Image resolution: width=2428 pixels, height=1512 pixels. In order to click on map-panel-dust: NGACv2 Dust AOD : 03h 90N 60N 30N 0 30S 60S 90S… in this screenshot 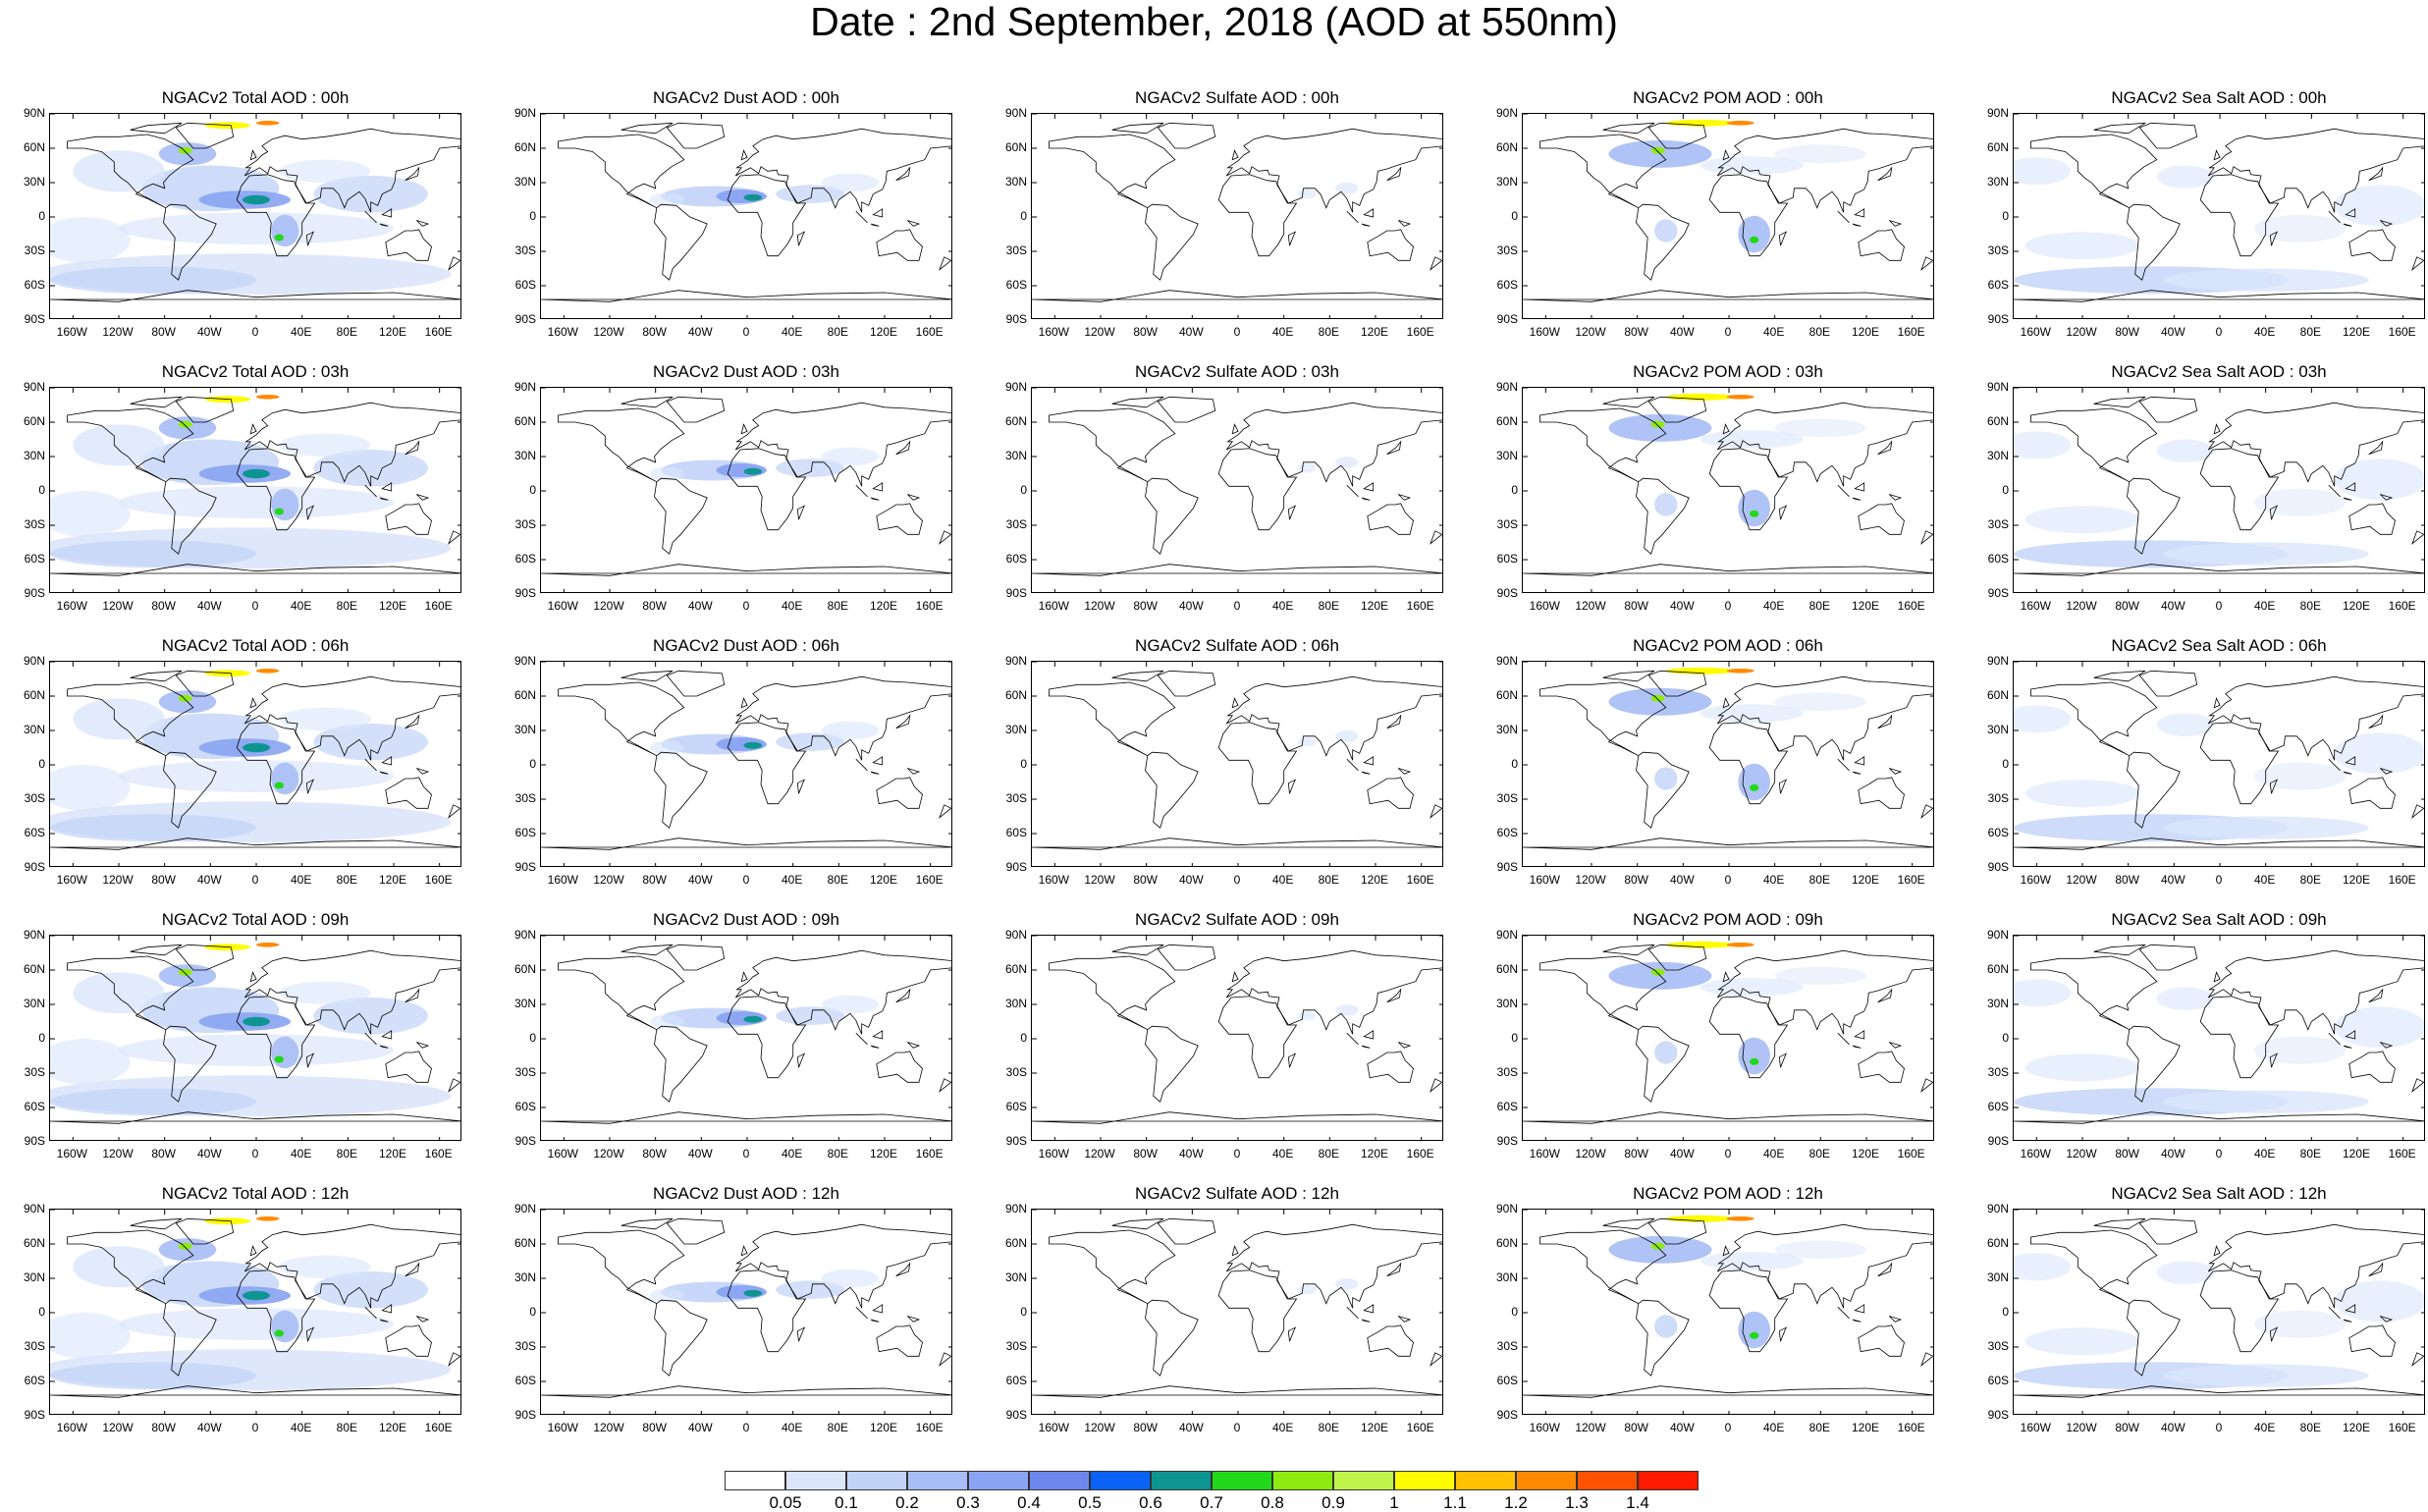, I will do `click(722, 491)`.